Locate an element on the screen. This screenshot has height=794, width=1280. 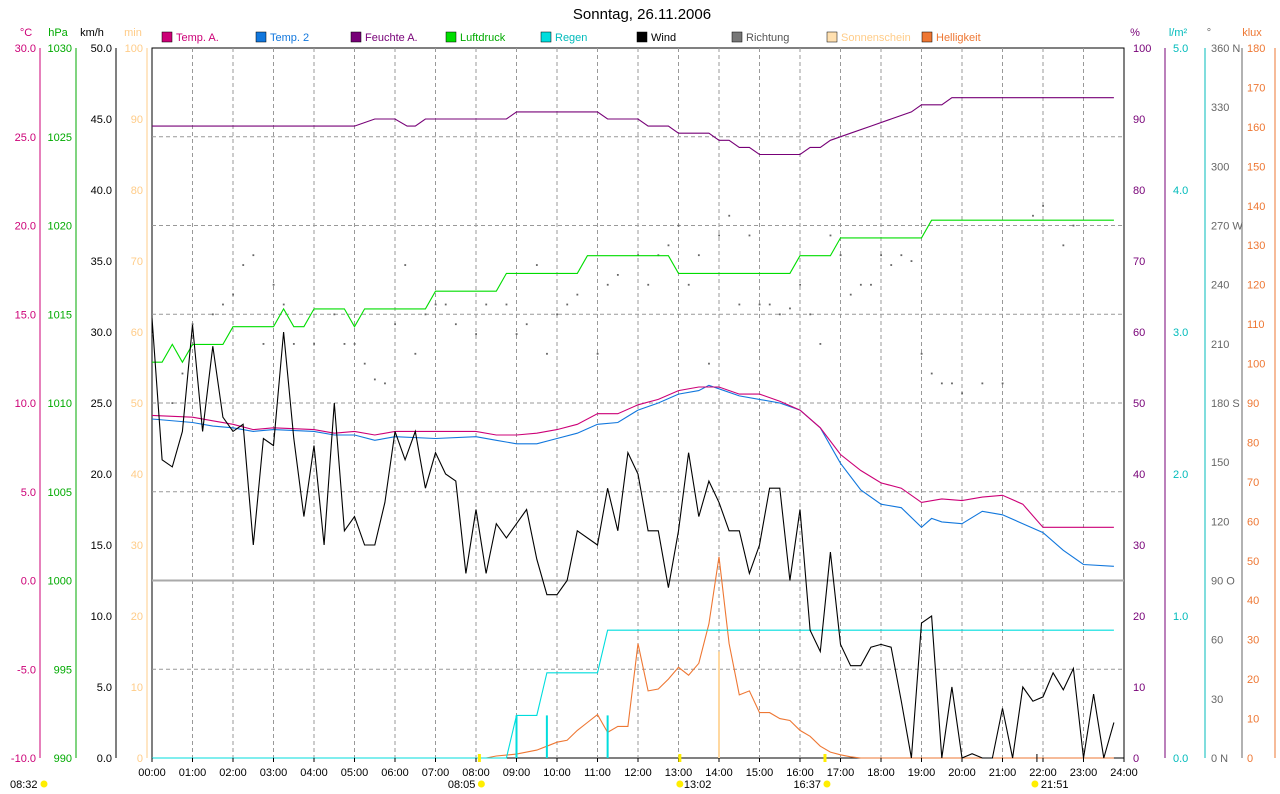
tick-humidity: 10 is located at coordinates (1139, 688).